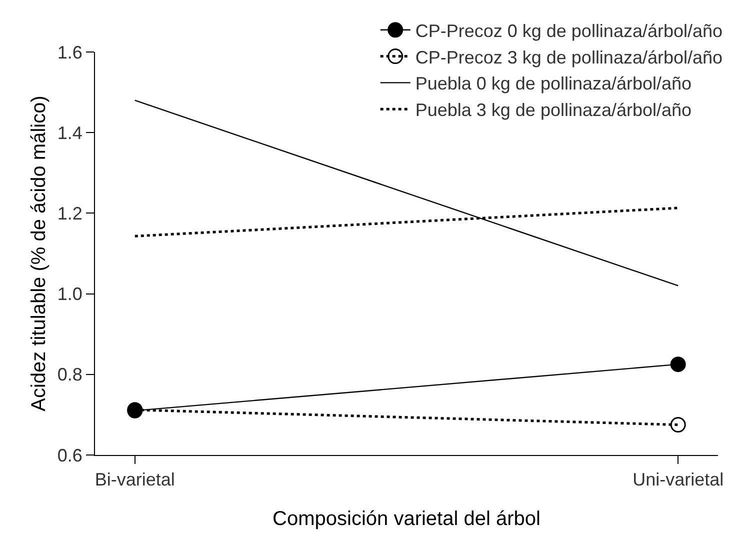  I want to click on y-tick-label: 1.0, so click(69, 294).